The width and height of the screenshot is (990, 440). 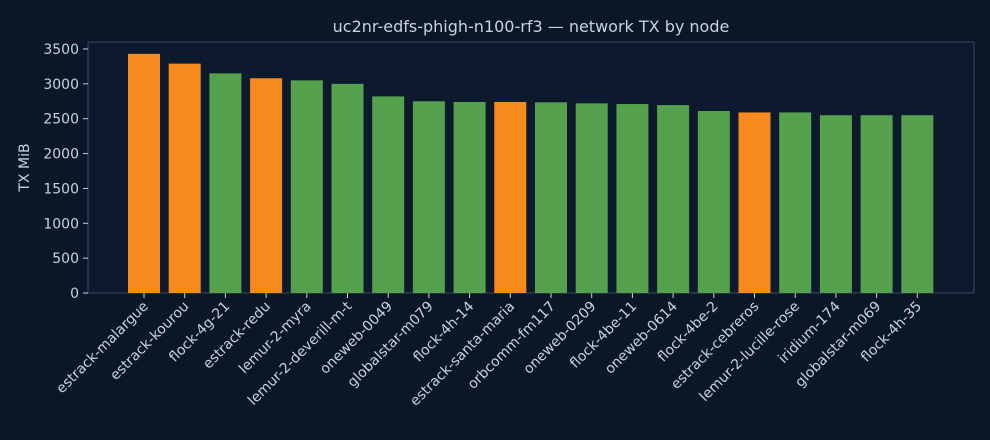 What do you see at coordinates (61, 120) in the screenshot?
I see `y-tick-label: 2500` at bounding box center [61, 120].